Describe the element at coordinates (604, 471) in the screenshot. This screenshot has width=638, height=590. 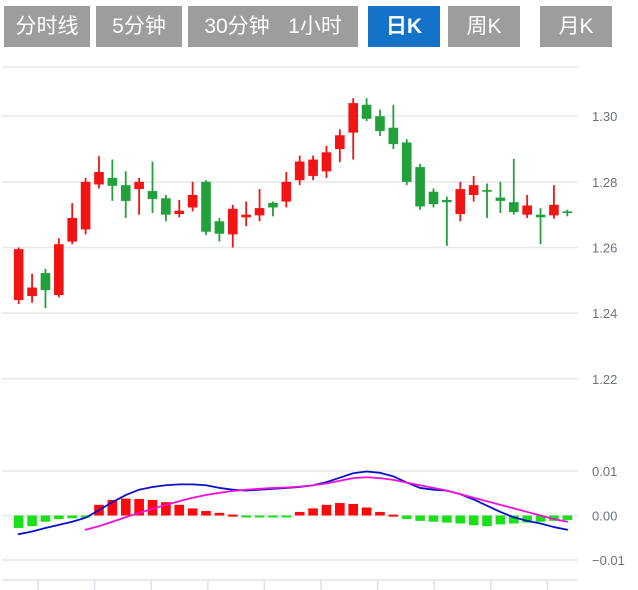
I see `macd-axis-label: 0.01` at that location.